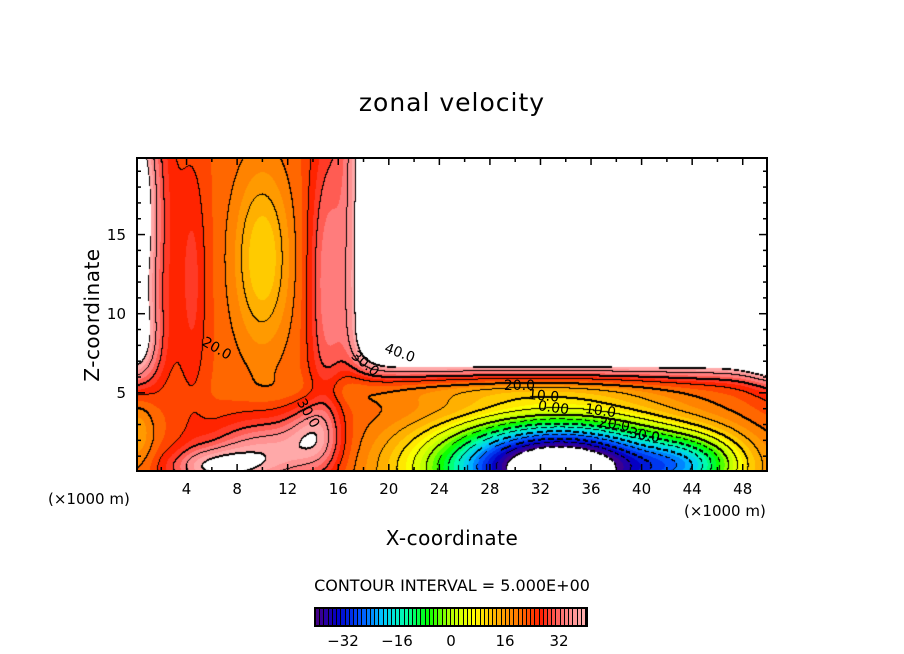  I want to click on x-tick-label: 16, so click(338, 489).